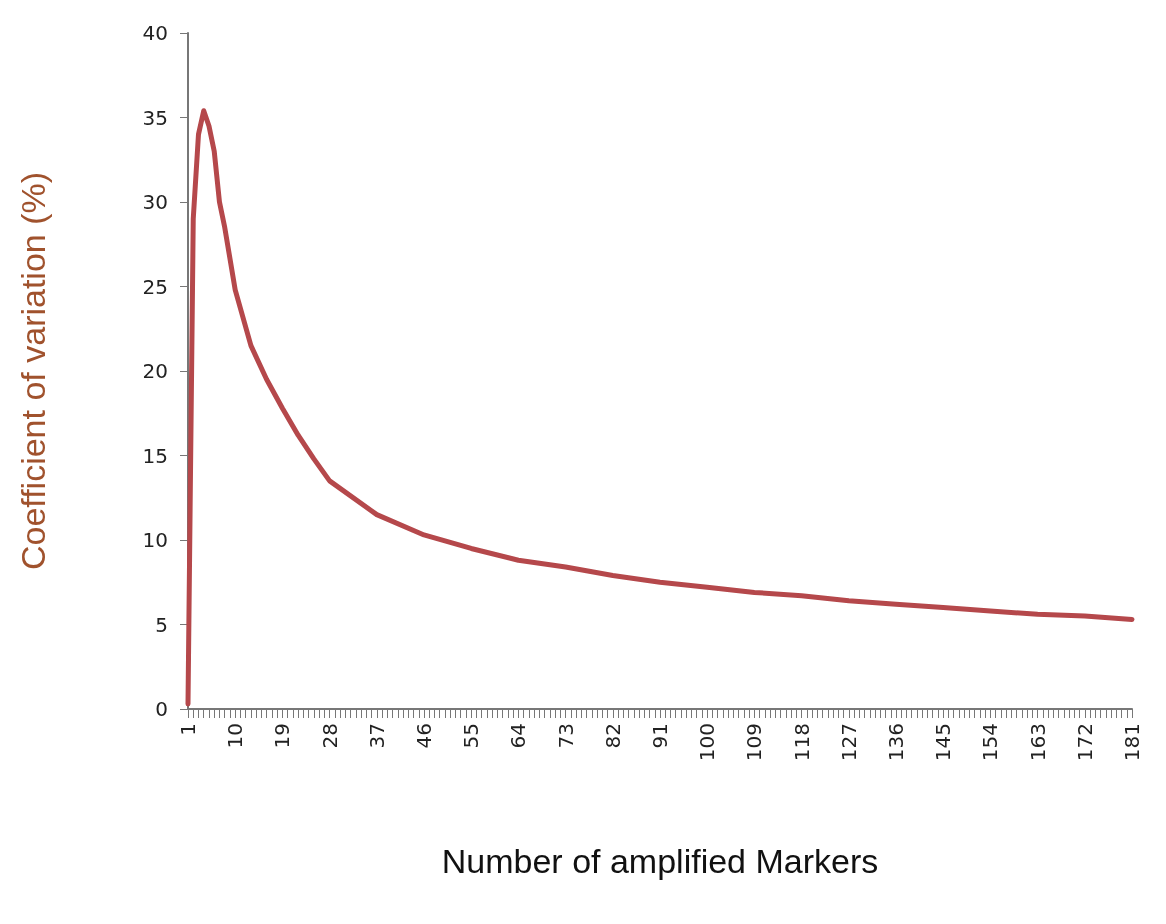 Image resolution: width=1166 pixels, height=924 pixels. What do you see at coordinates (155, 455) in the screenshot?
I see `y-tick-label: 15` at bounding box center [155, 455].